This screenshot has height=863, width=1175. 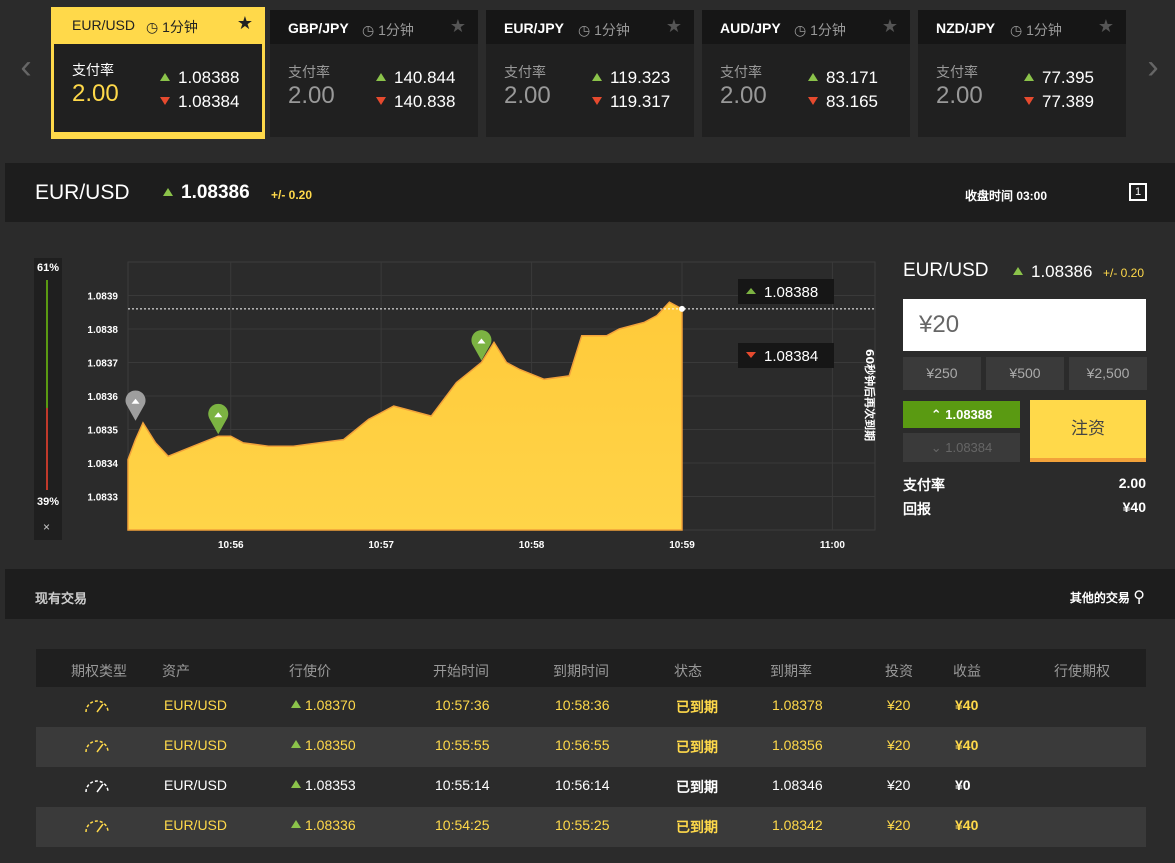 What do you see at coordinates (870, 395) in the screenshot?
I see `expiry-label: 60秒钟后再次到期` at bounding box center [870, 395].